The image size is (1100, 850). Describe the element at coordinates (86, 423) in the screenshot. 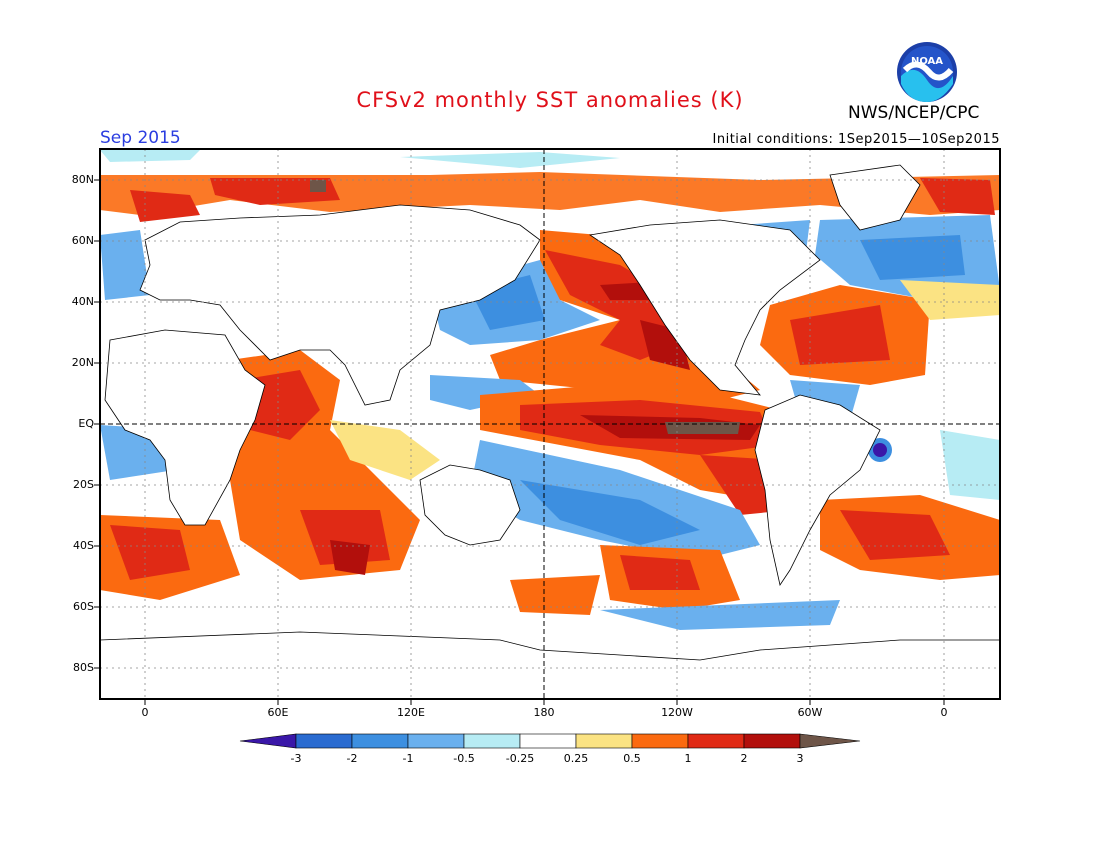

I see `lat-label: EQ` at that location.